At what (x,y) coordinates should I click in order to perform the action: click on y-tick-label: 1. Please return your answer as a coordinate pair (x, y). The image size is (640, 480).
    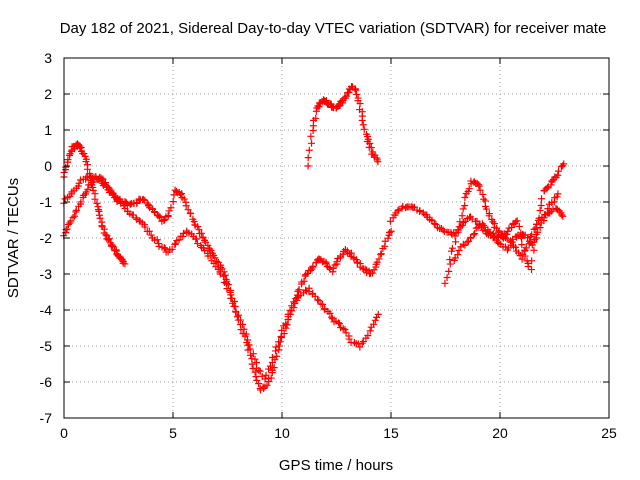
    Looking at the image, I should click on (48, 130).